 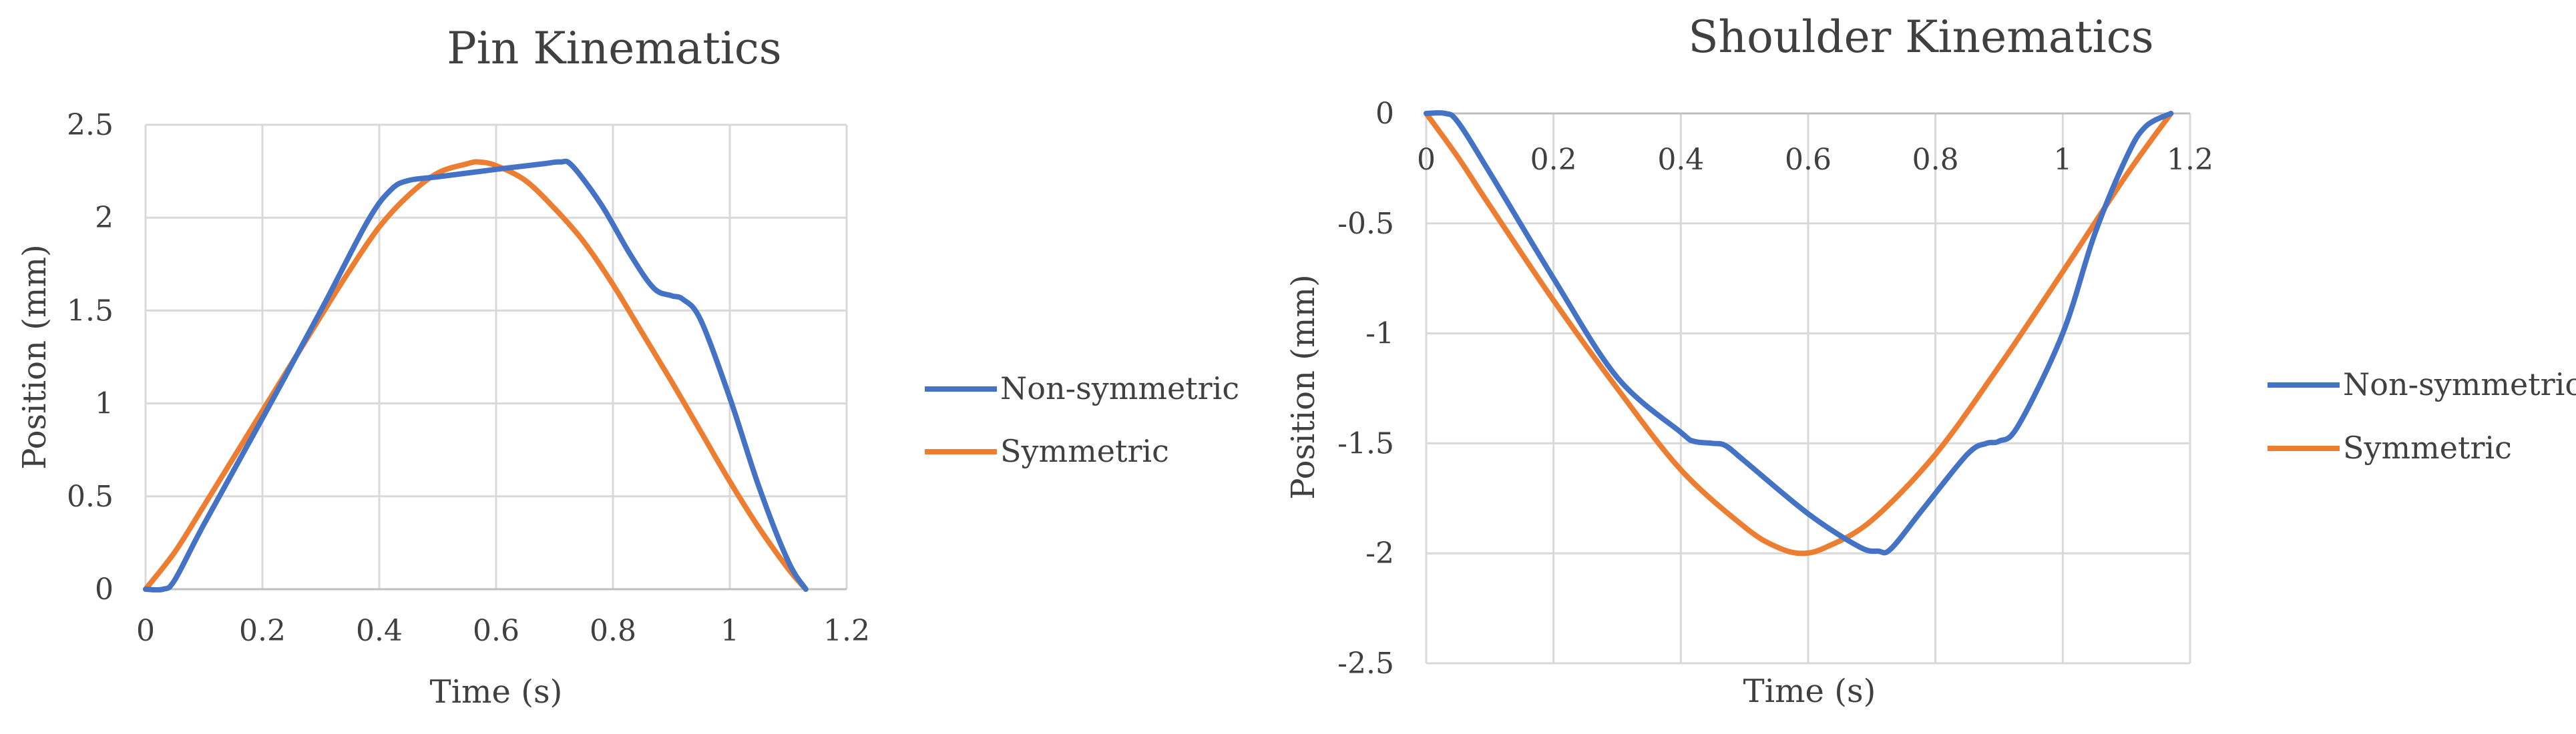 I want to click on chart-title: Shoulder Kinematics, so click(x=1920, y=37).